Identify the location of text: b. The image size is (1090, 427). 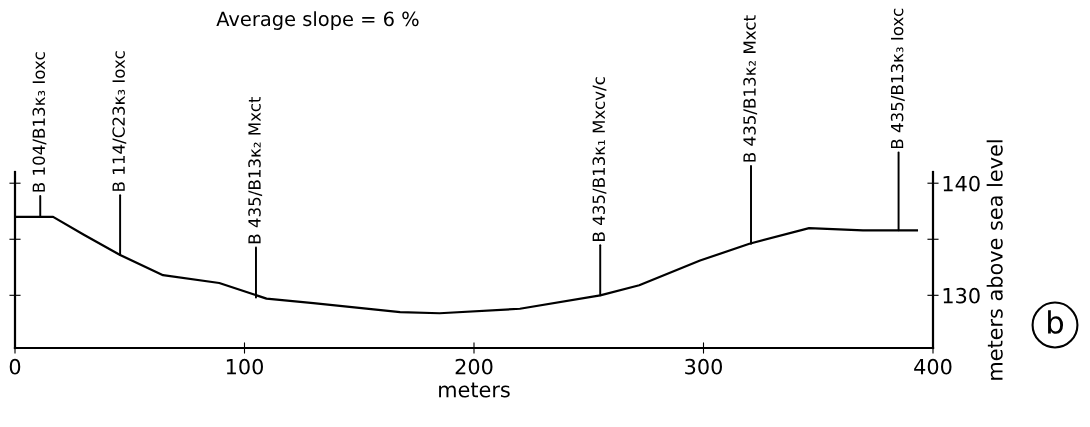
(1056, 322).